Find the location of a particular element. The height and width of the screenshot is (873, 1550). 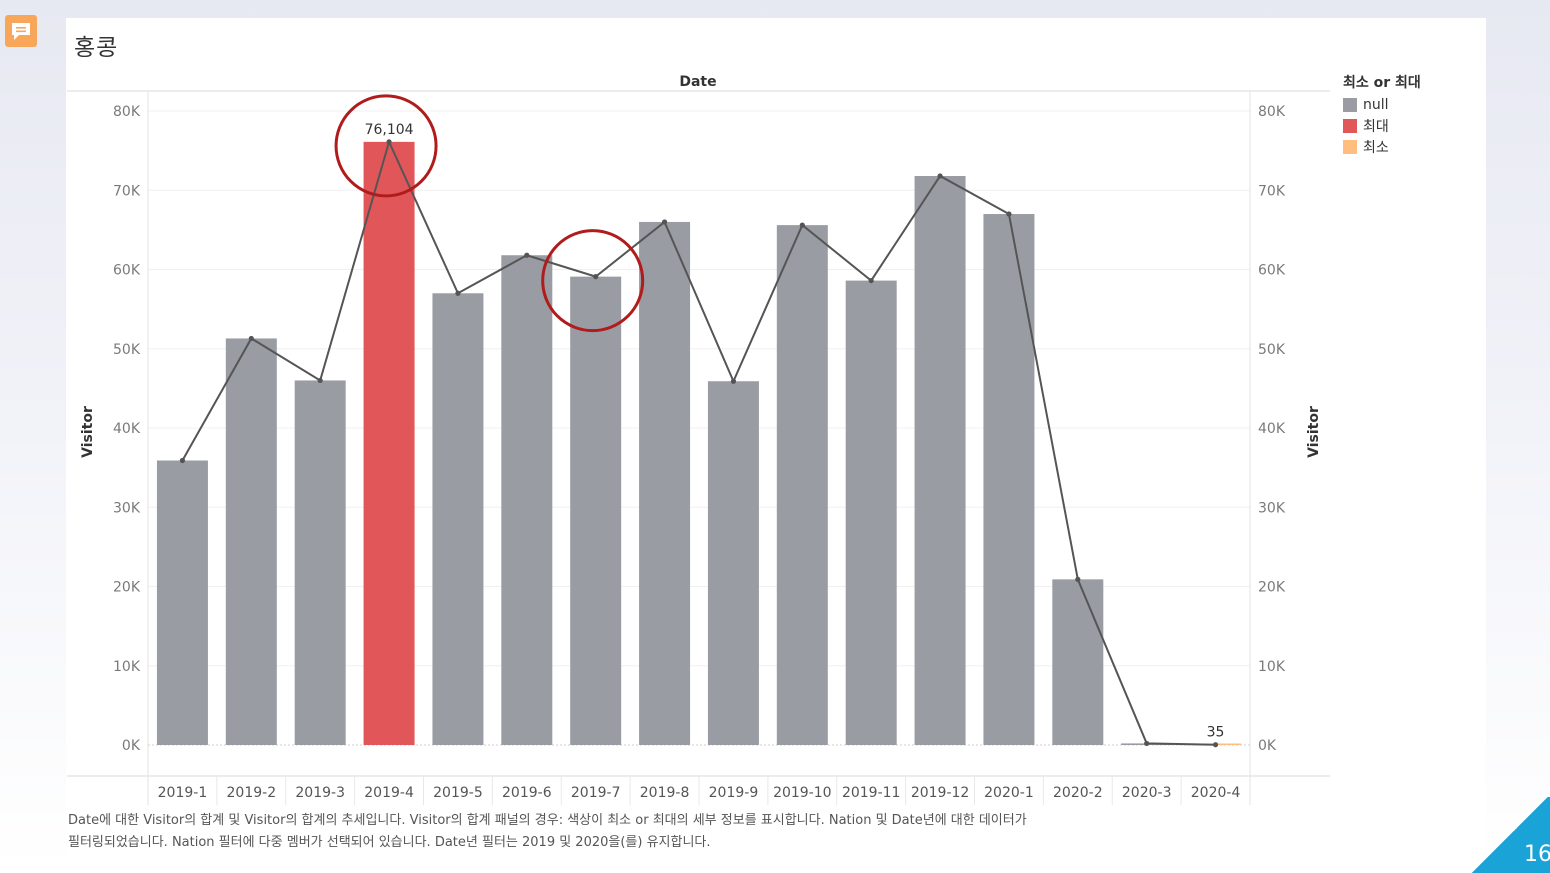

y-tick-label-left: 20K is located at coordinates (127, 588).